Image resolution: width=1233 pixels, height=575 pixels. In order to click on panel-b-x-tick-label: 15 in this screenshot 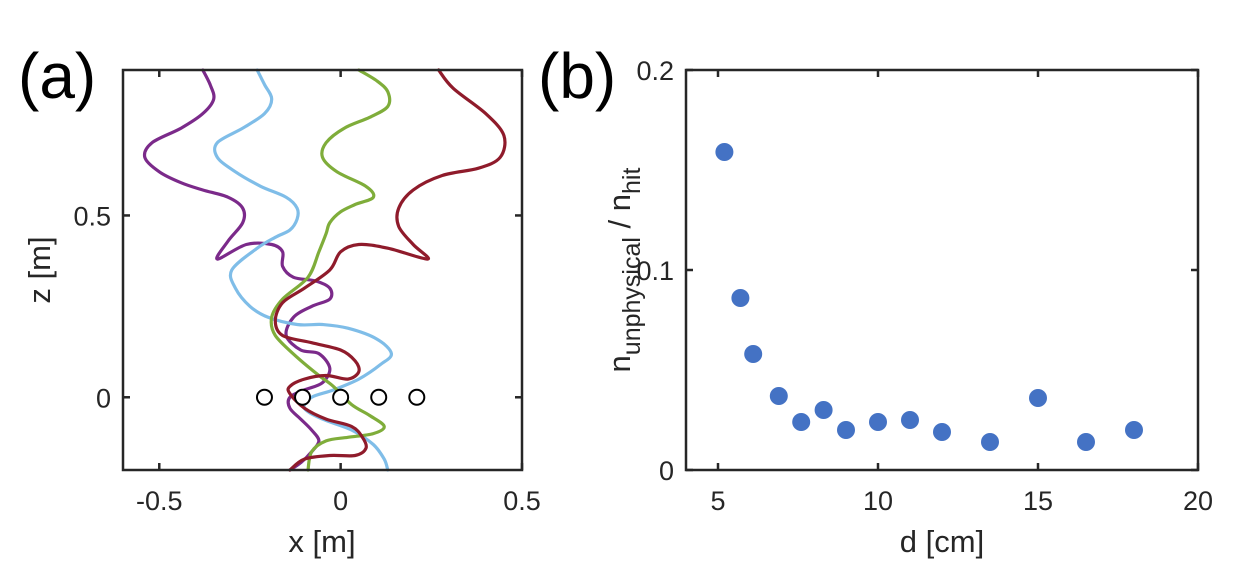, I will do `click(1038, 501)`.